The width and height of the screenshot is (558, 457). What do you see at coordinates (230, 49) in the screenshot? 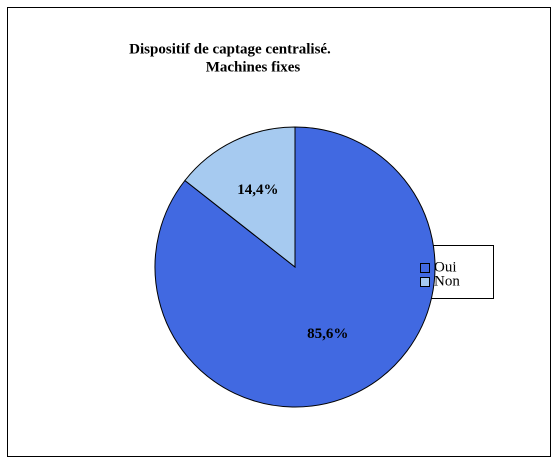
I see `chart-title: Dispositif de captage centralisé.` at bounding box center [230, 49].